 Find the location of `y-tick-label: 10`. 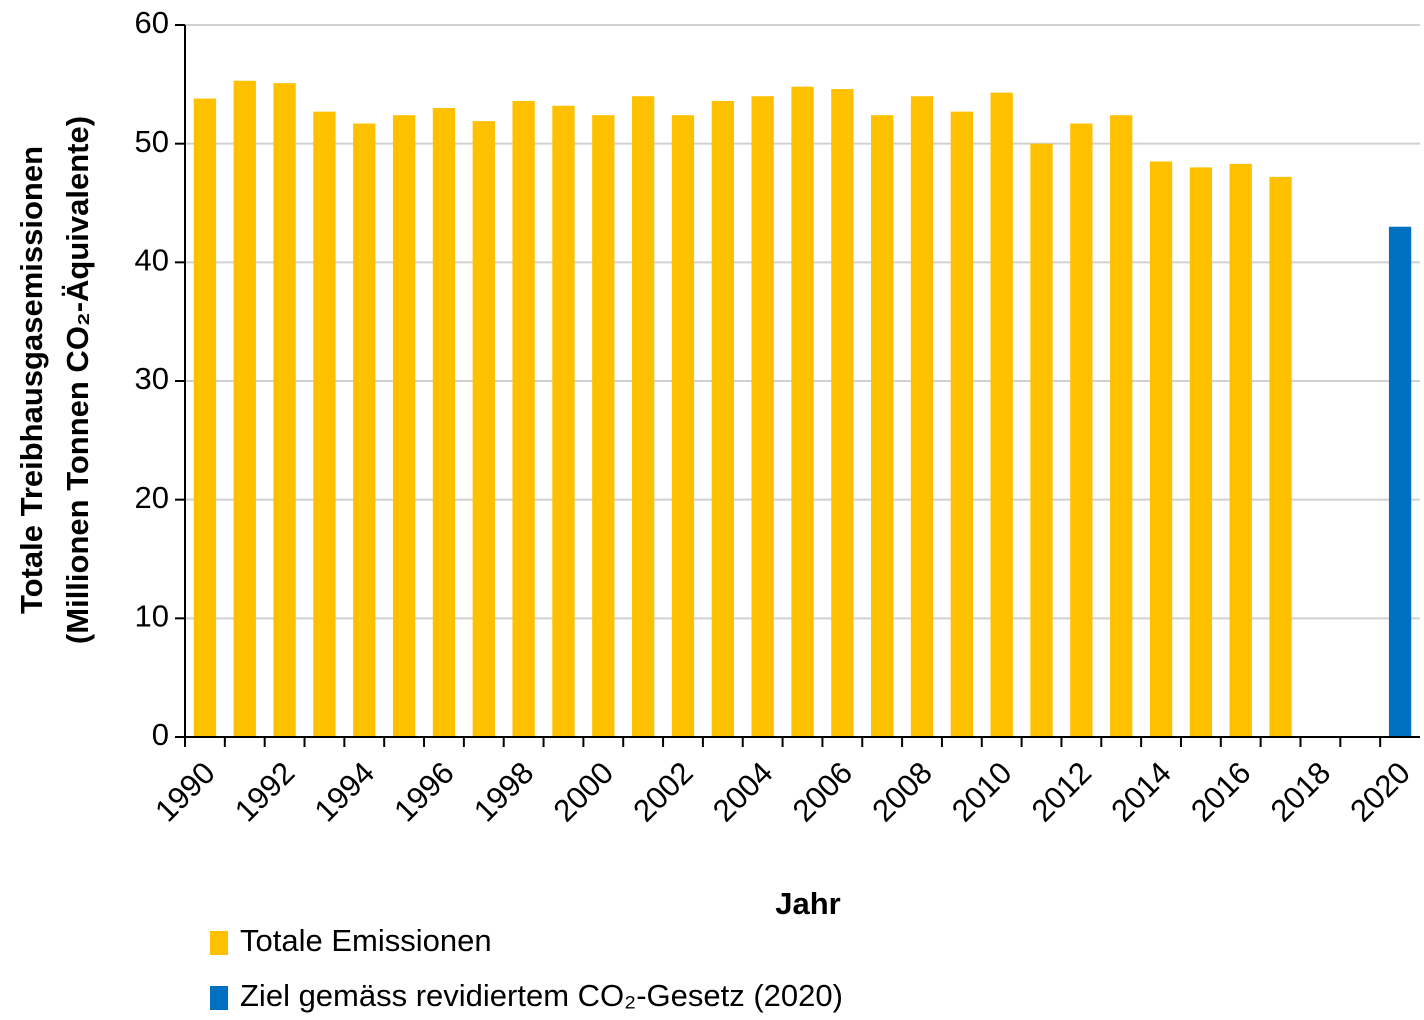

y-tick-label: 10 is located at coordinates (152, 616).